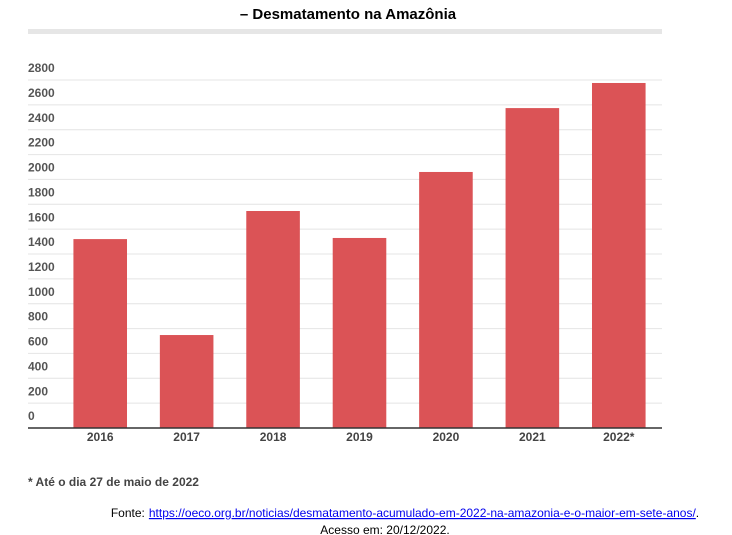 This screenshot has width=732, height=535. What do you see at coordinates (41, 292) in the screenshot?
I see `y-tick-label: 1000` at bounding box center [41, 292].